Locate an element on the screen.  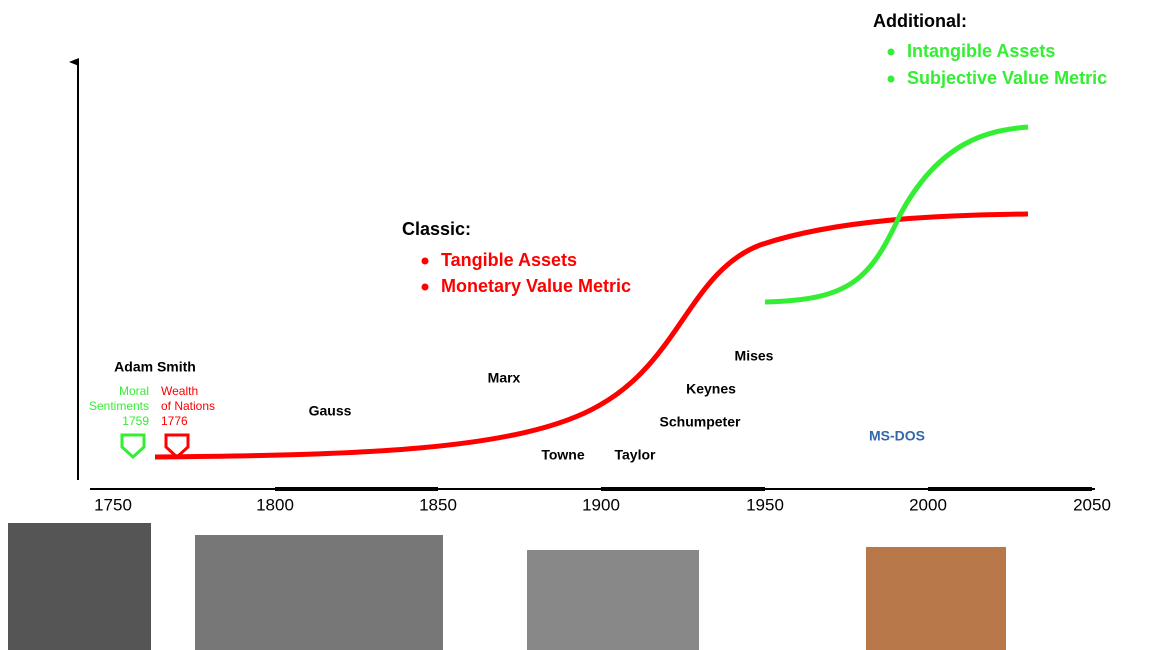
event-label: MS-DOS is located at coordinates (897, 436).